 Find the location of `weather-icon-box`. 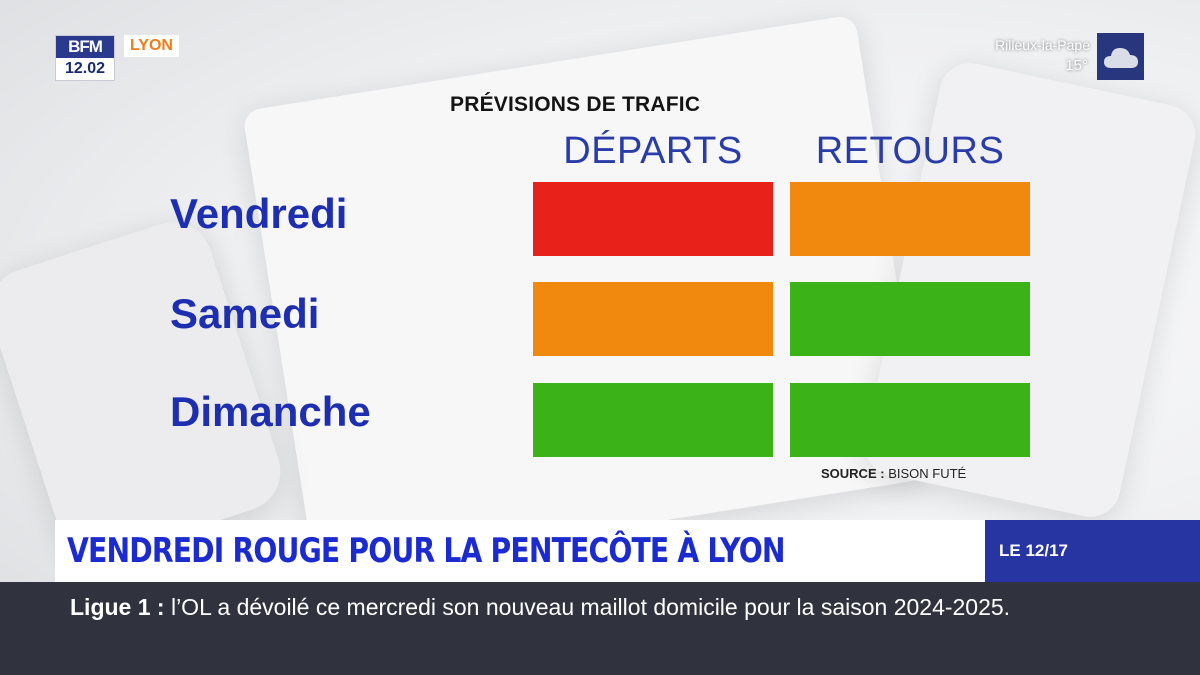

weather-icon-box is located at coordinates (1120, 56).